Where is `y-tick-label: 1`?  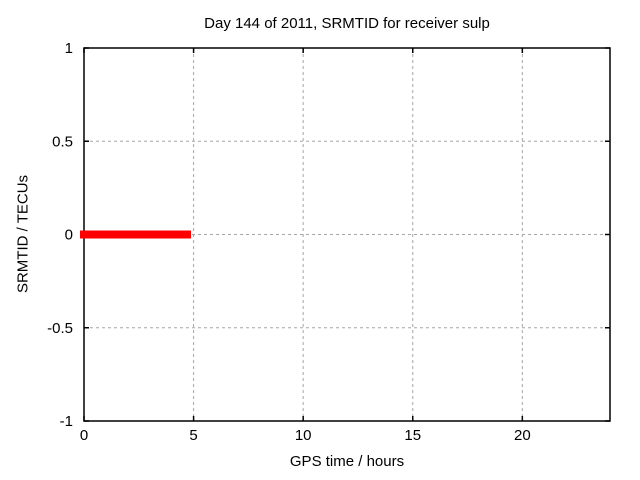 y-tick-label: 1 is located at coordinates (69, 48).